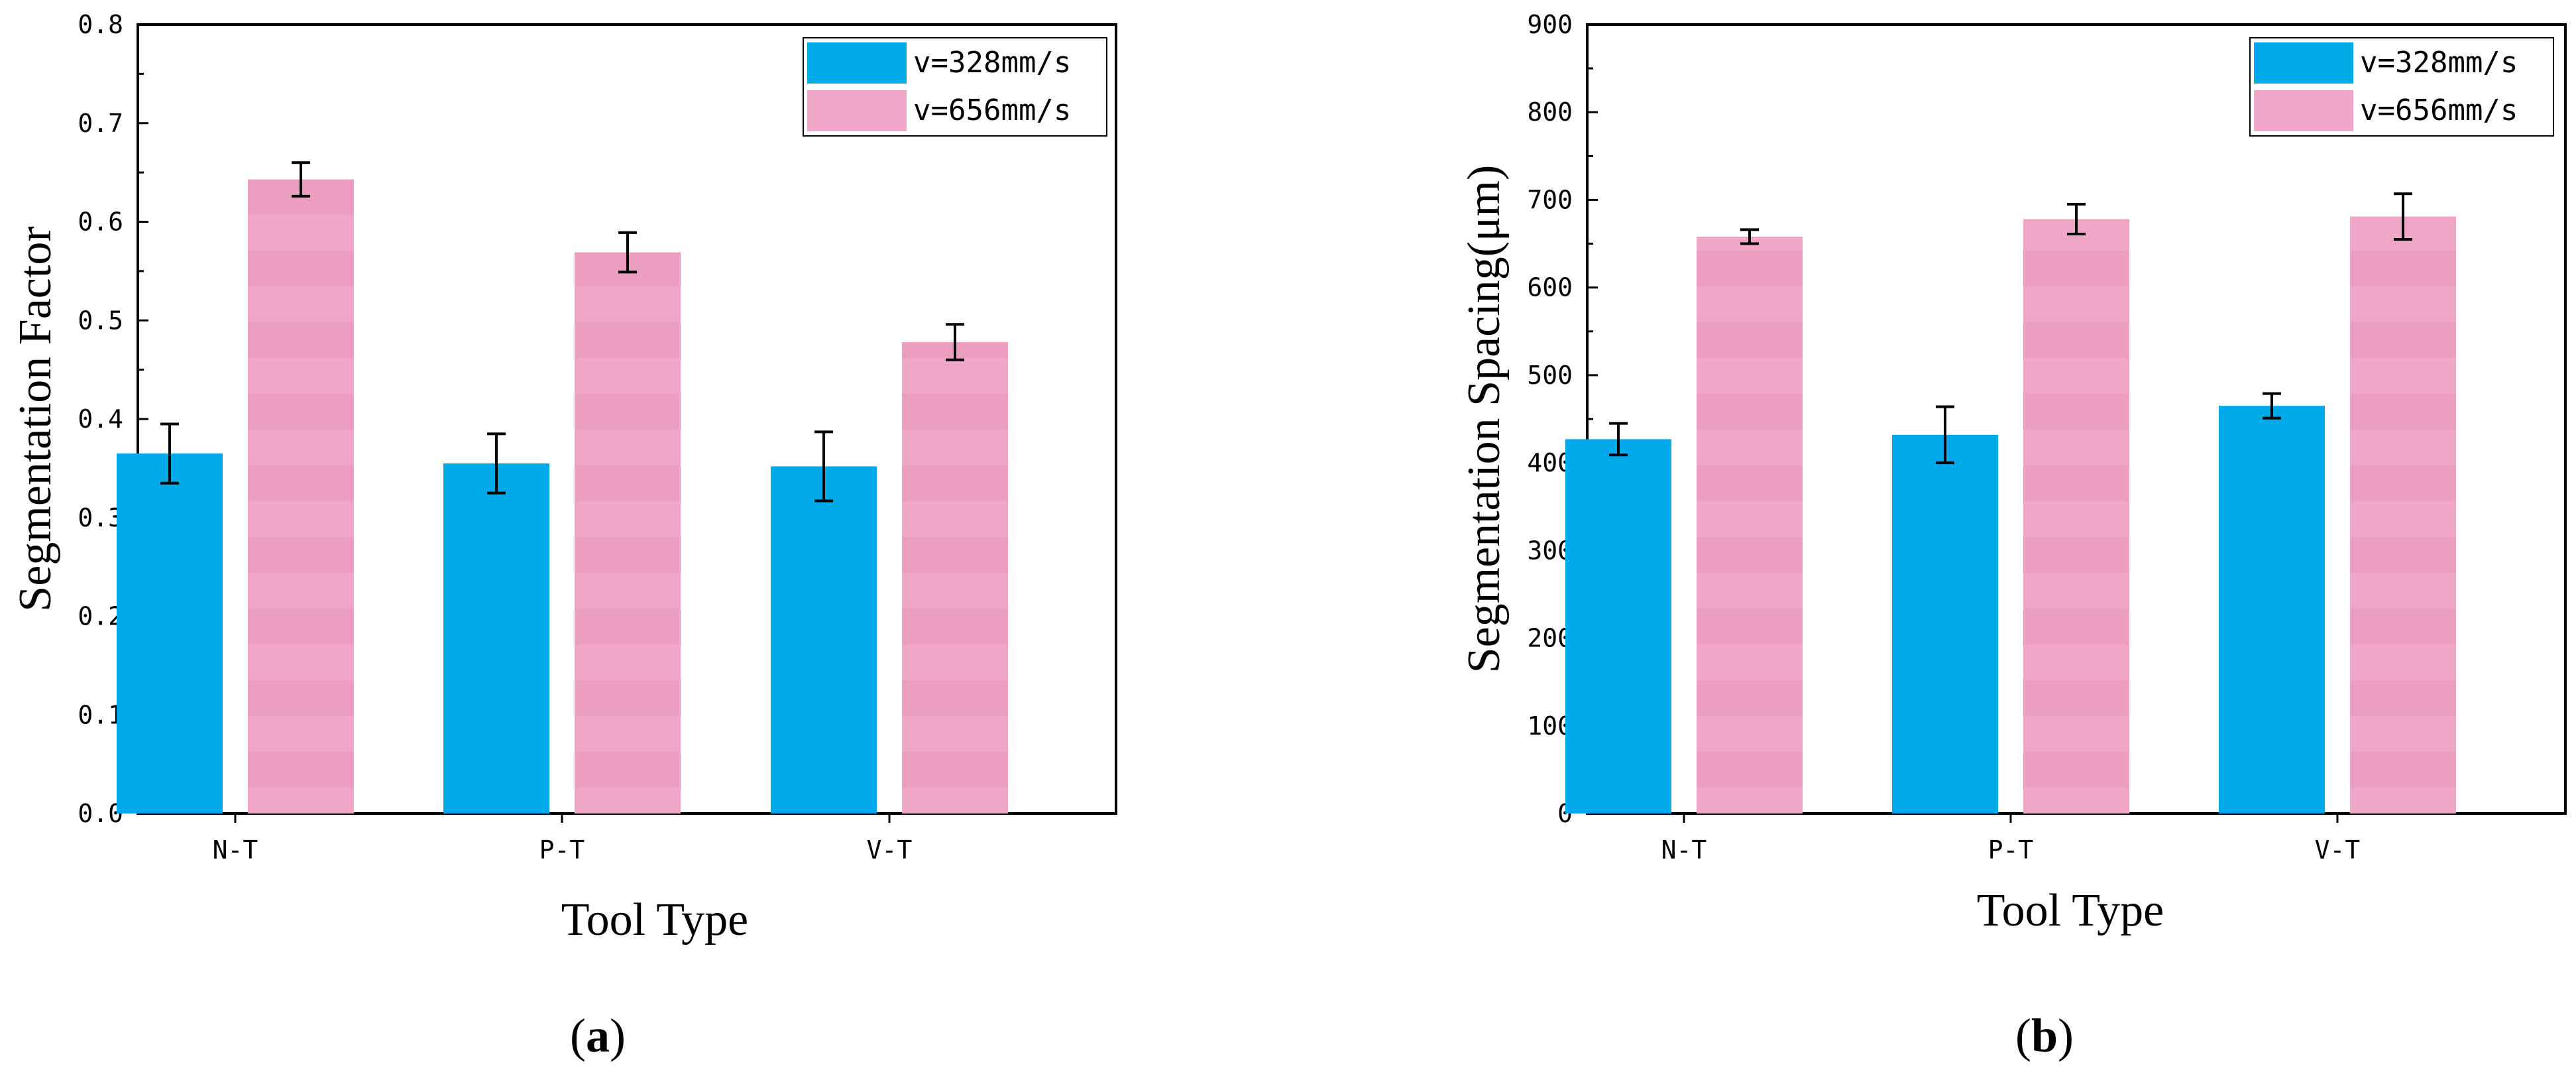  Describe the element at coordinates (1550, 287) in the screenshot. I see `y-tick-label: 600` at that location.